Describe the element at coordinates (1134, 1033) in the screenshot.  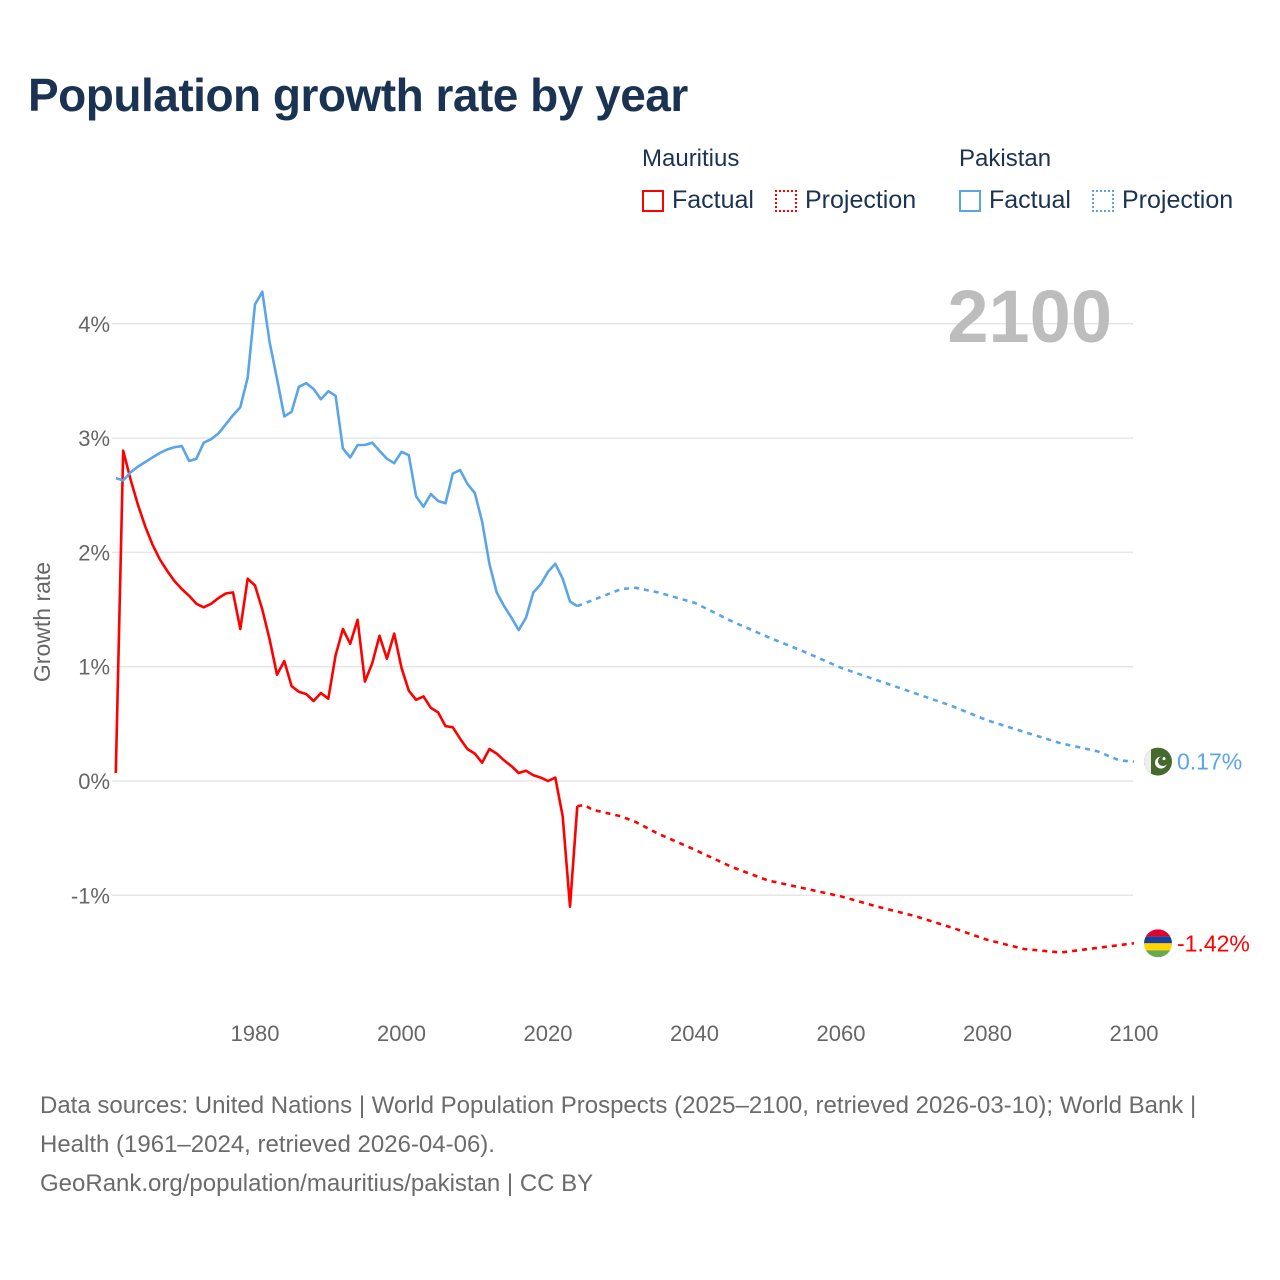
I see `x-tick-label: 2100` at that location.